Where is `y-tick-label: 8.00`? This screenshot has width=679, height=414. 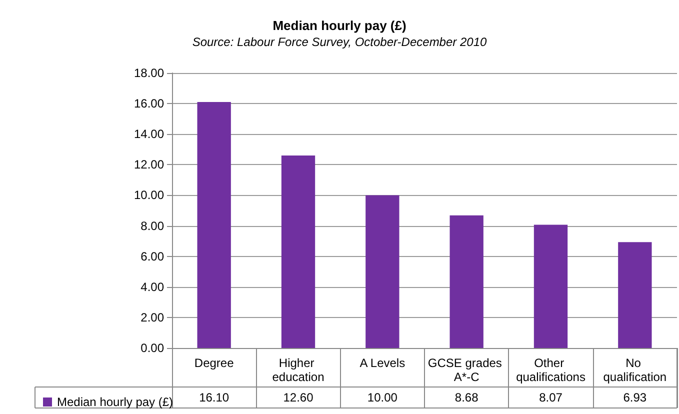 y-tick-label: 8.00 is located at coordinates (152, 225).